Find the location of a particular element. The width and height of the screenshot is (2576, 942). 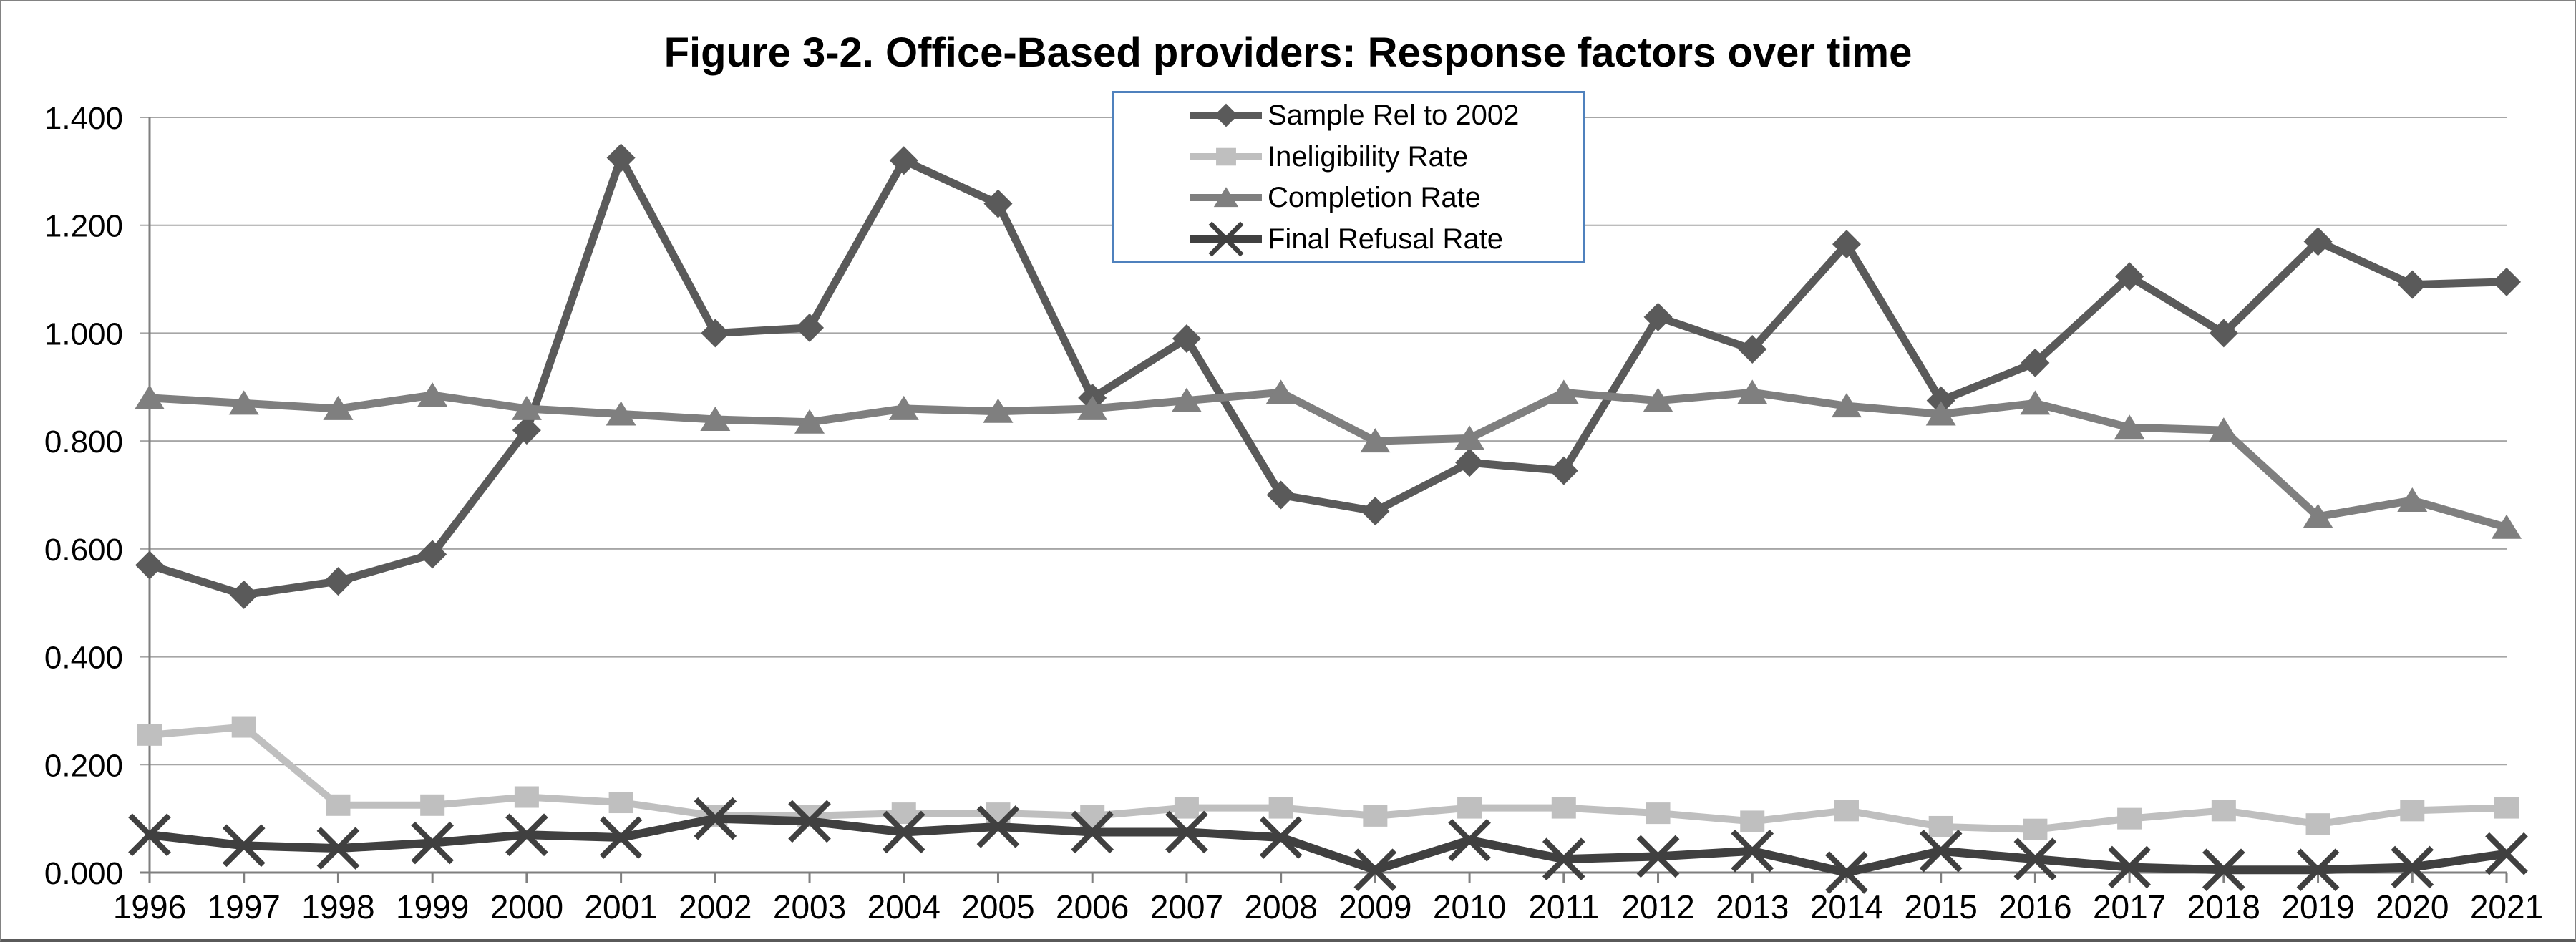

x-tick-label: 2008 is located at coordinates (1280, 907).